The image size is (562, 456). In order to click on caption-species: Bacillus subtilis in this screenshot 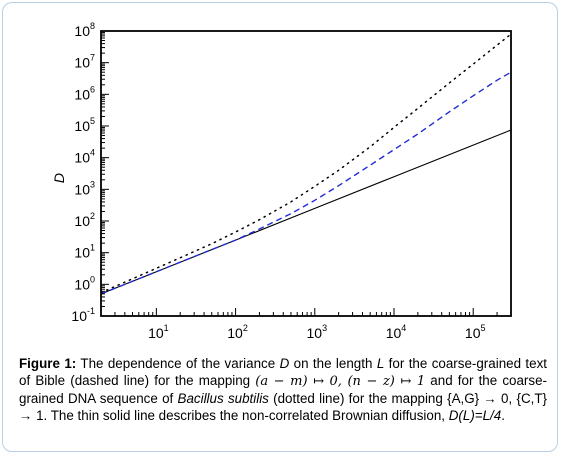, I will do `click(223, 398)`.